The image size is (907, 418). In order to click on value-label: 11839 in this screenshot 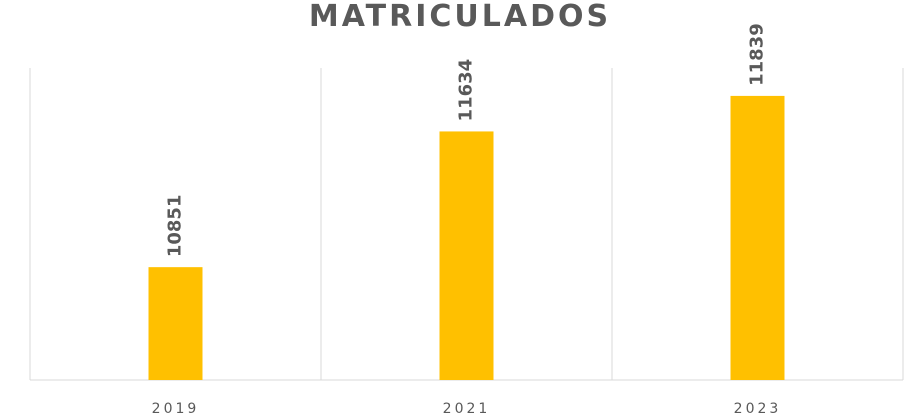, I will do `click(757, 54)`.